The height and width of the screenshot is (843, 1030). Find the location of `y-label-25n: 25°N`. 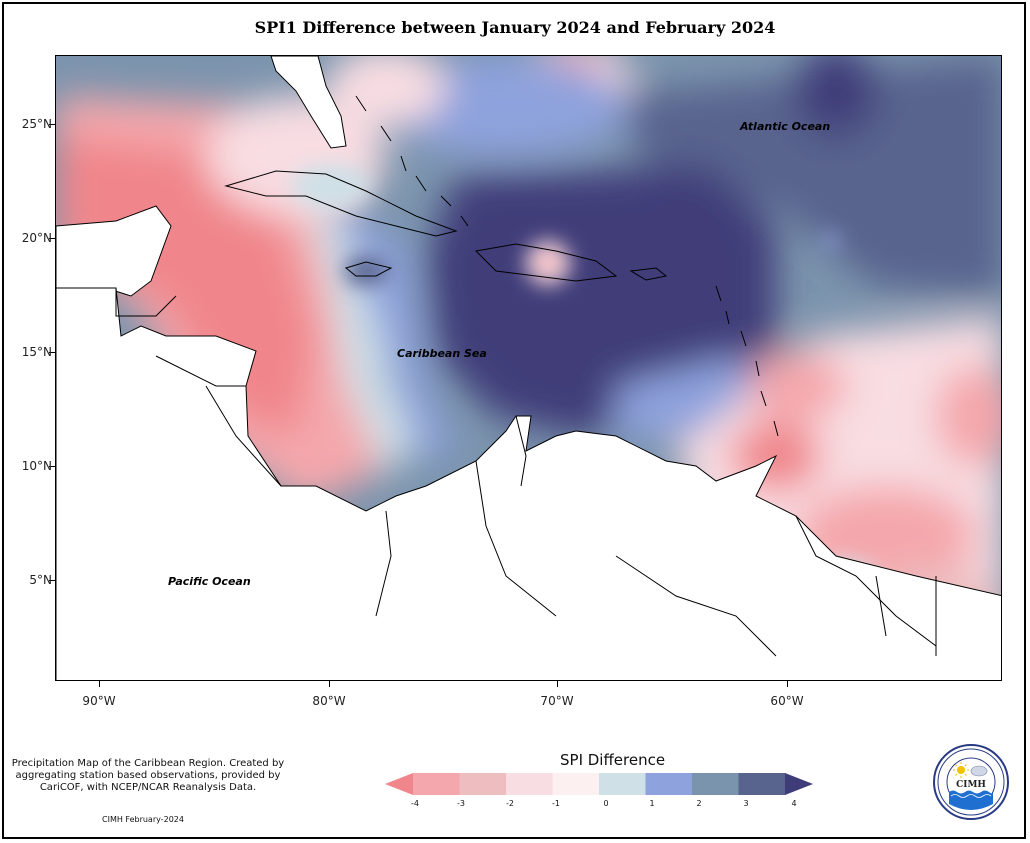

y-label-25n: 25°N is located at coordinates (36, 124).